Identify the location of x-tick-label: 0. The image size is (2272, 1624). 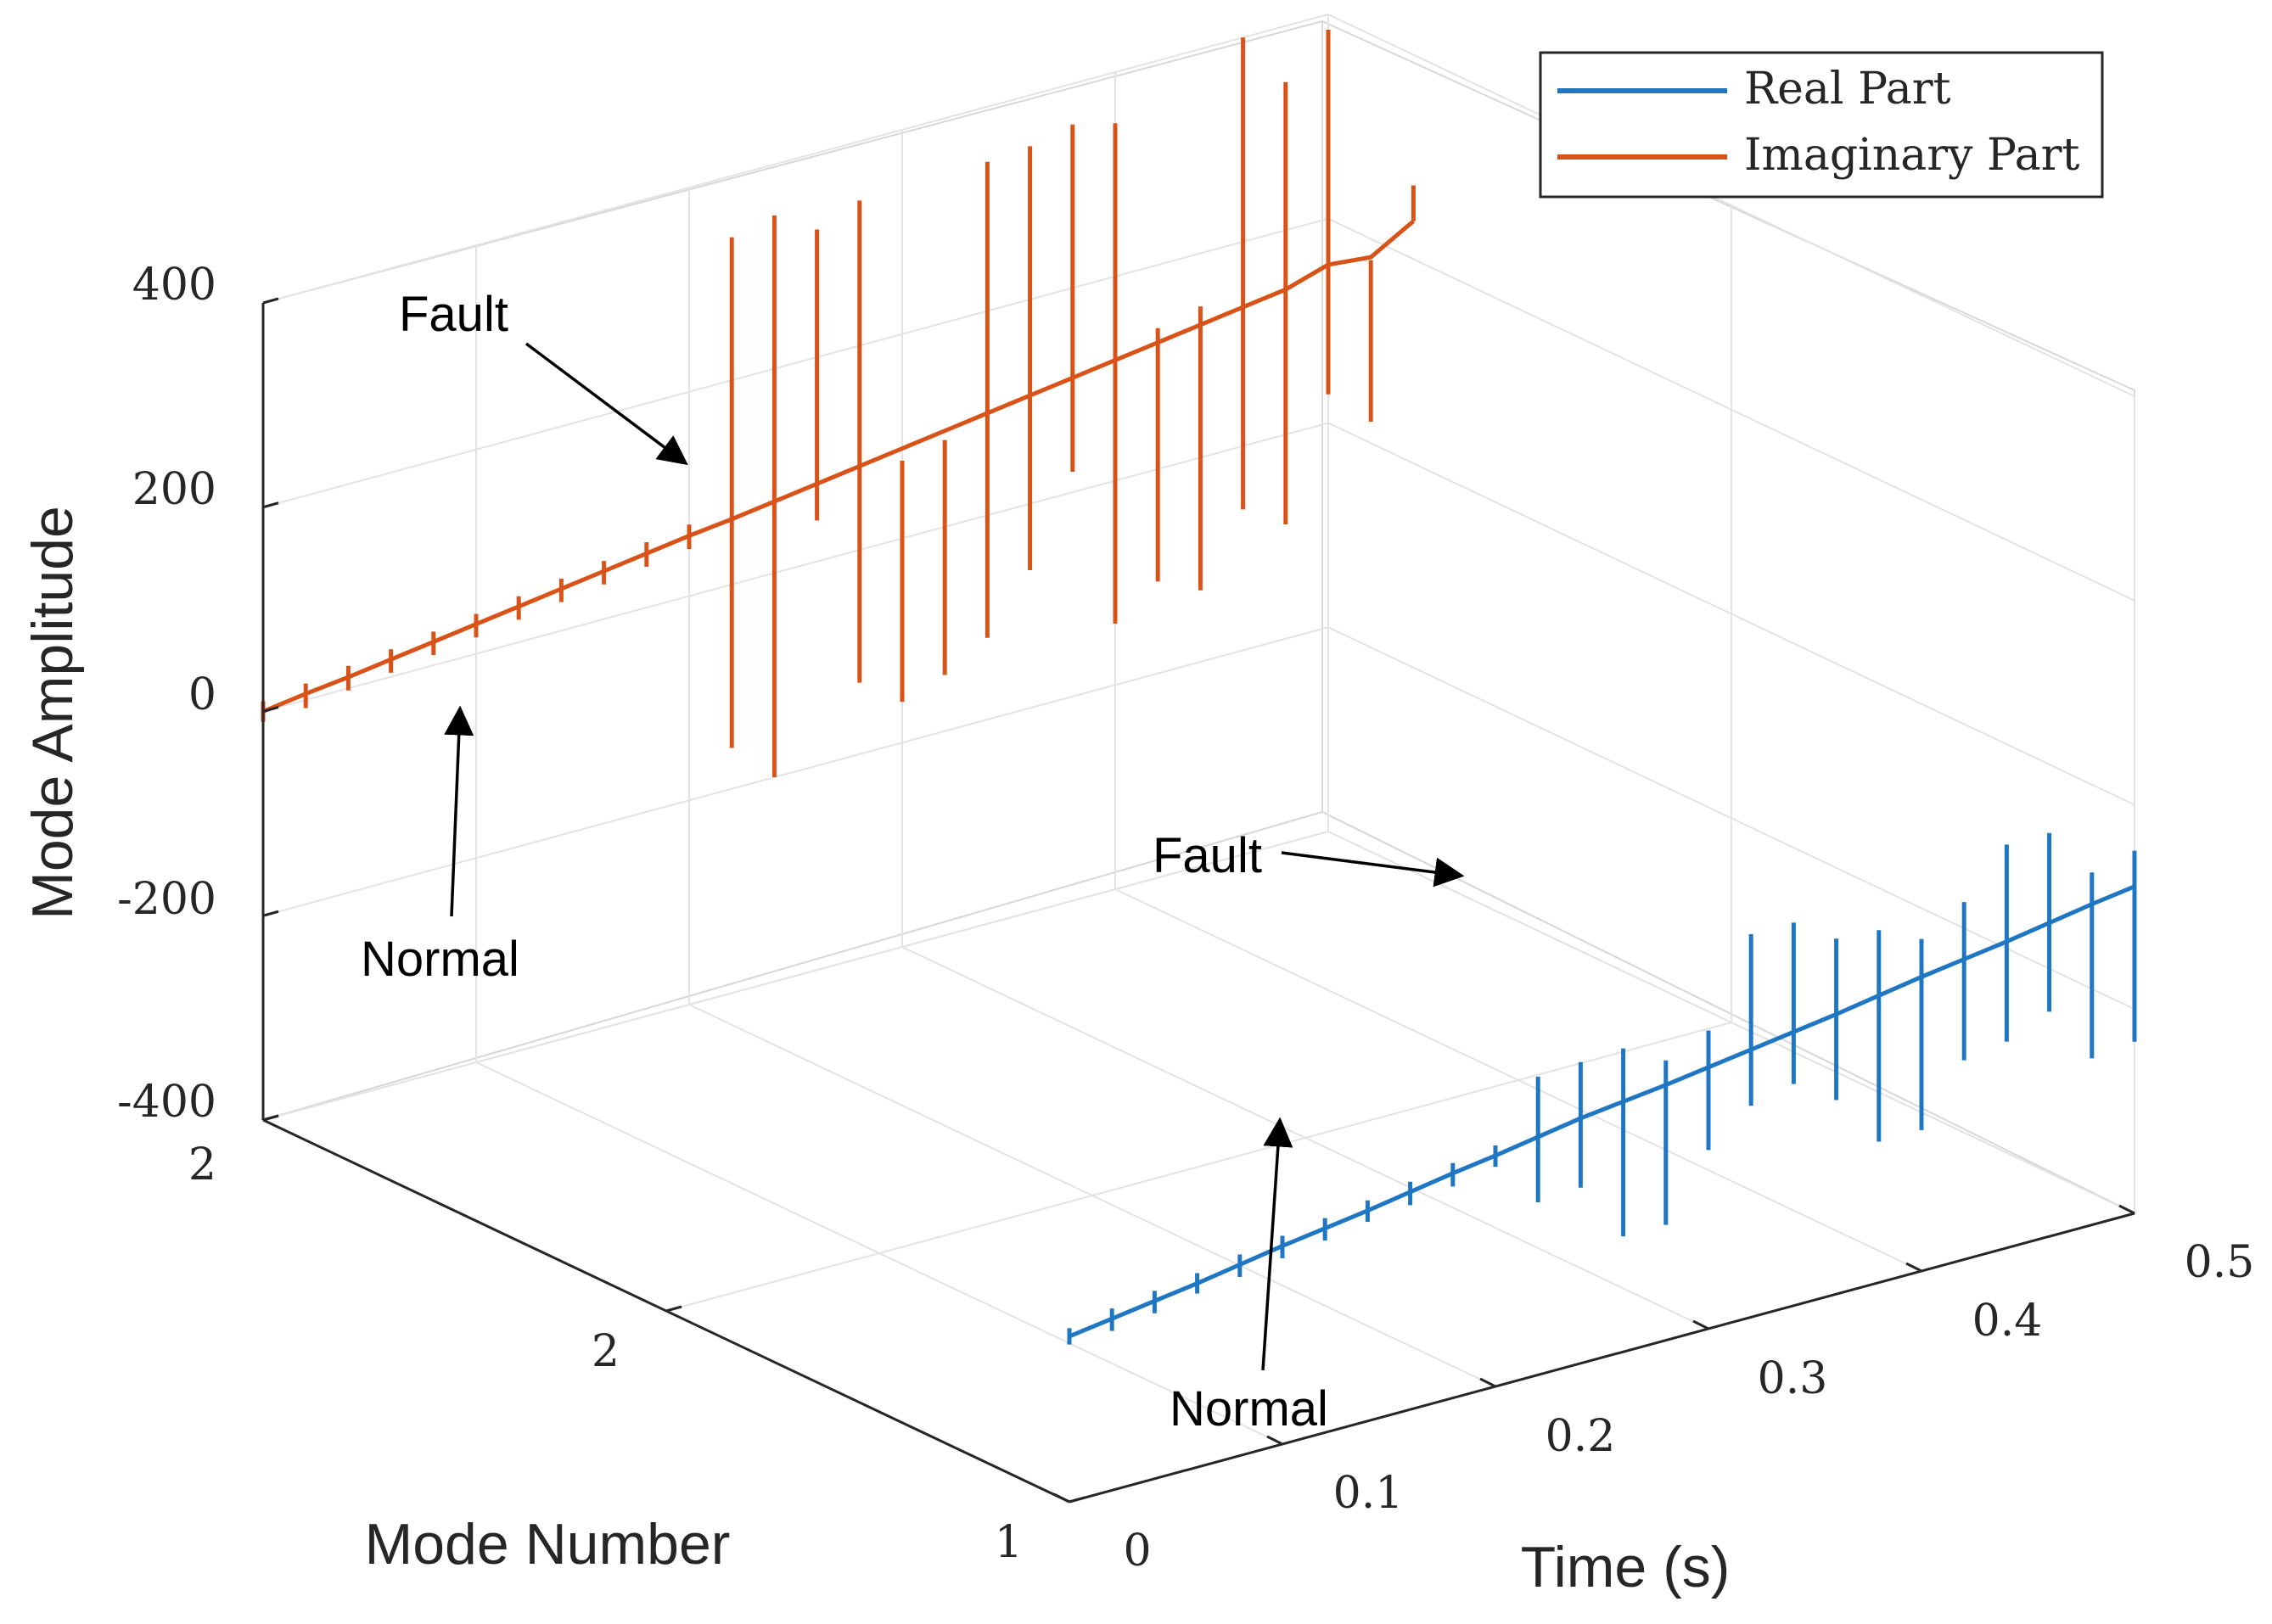
(1137, 1551).